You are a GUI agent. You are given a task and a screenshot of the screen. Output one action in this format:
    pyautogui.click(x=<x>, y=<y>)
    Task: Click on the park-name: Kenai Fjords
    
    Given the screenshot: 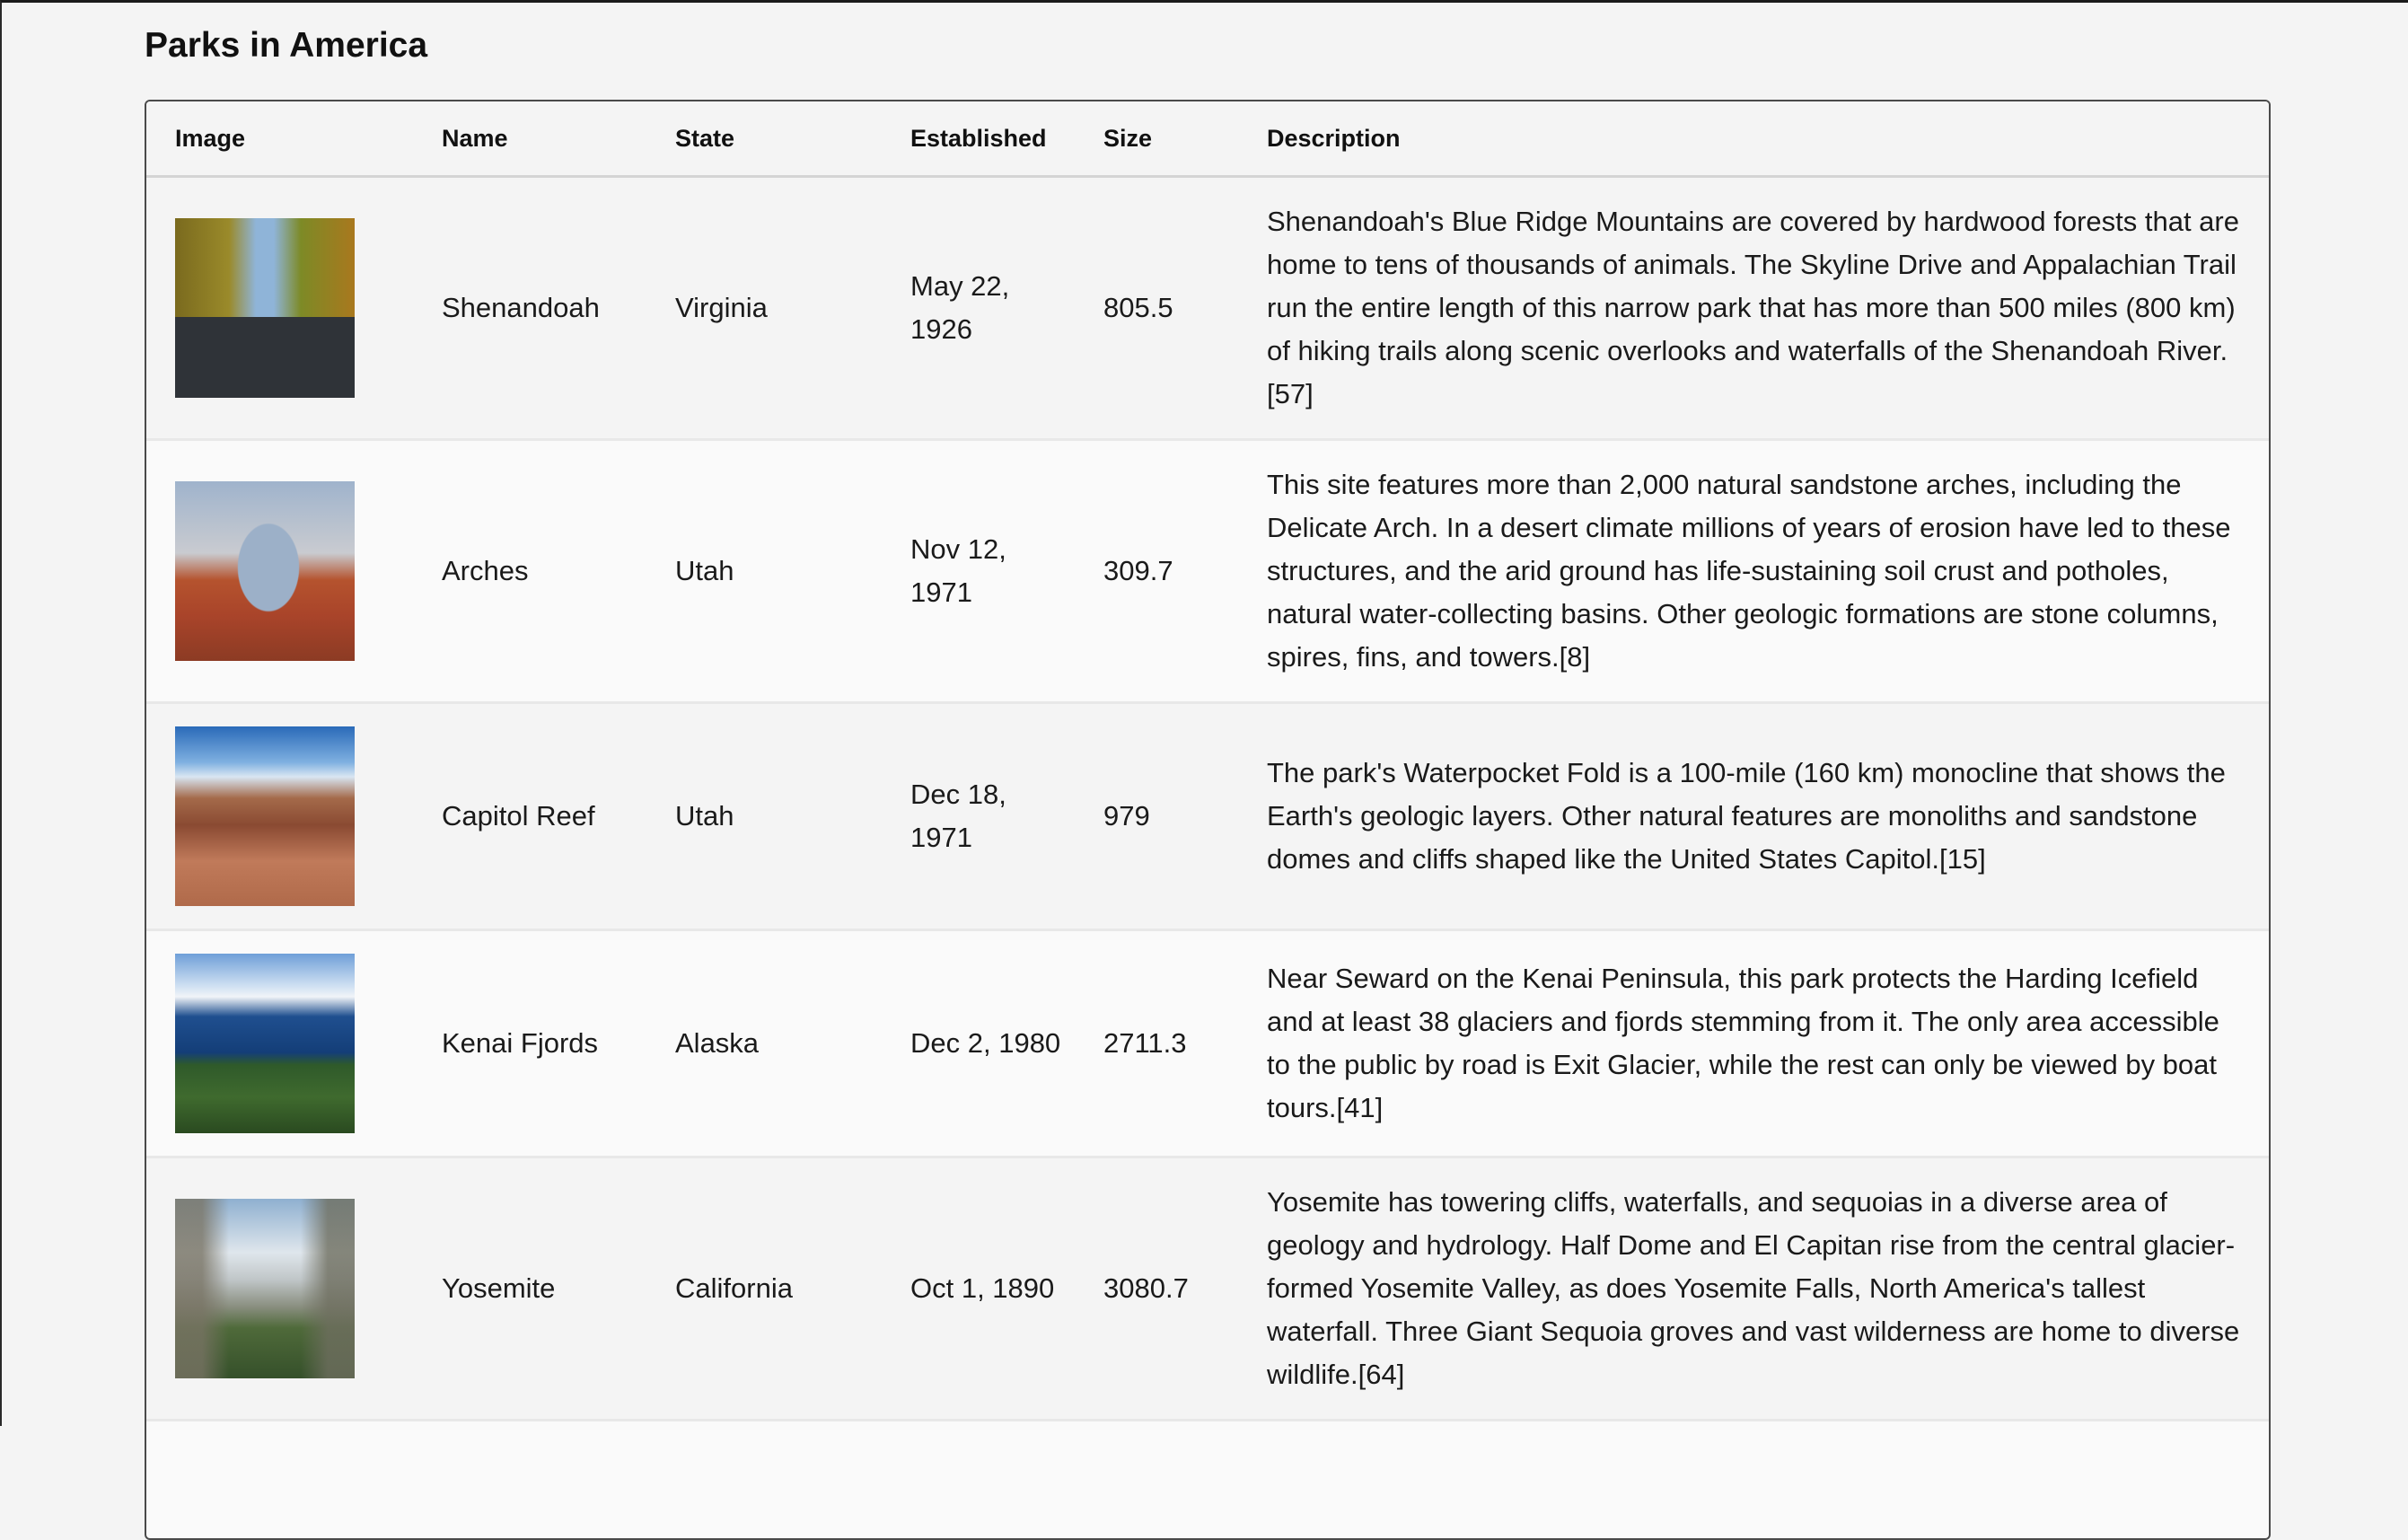 What is the action you would take?
    pyautogui.click(x=529, y=1043)
    